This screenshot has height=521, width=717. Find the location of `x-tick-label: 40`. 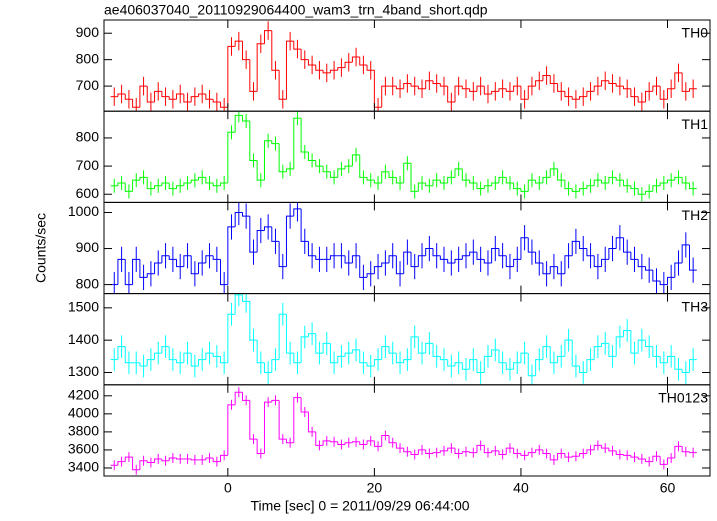

x-tick-label: 40 is located at coordinates (521, 488).